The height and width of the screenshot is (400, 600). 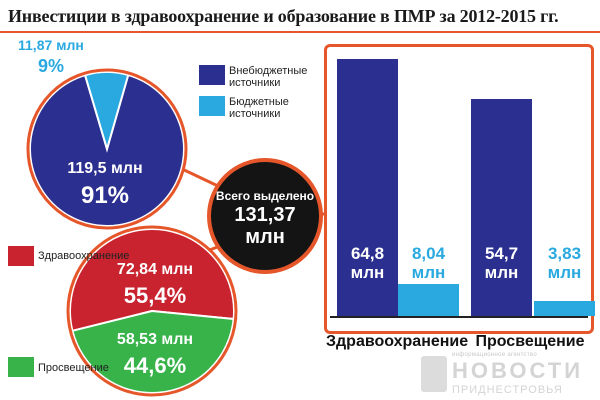 I want to click on legend-label-education: Просвещение, so click(x=73, y=368).